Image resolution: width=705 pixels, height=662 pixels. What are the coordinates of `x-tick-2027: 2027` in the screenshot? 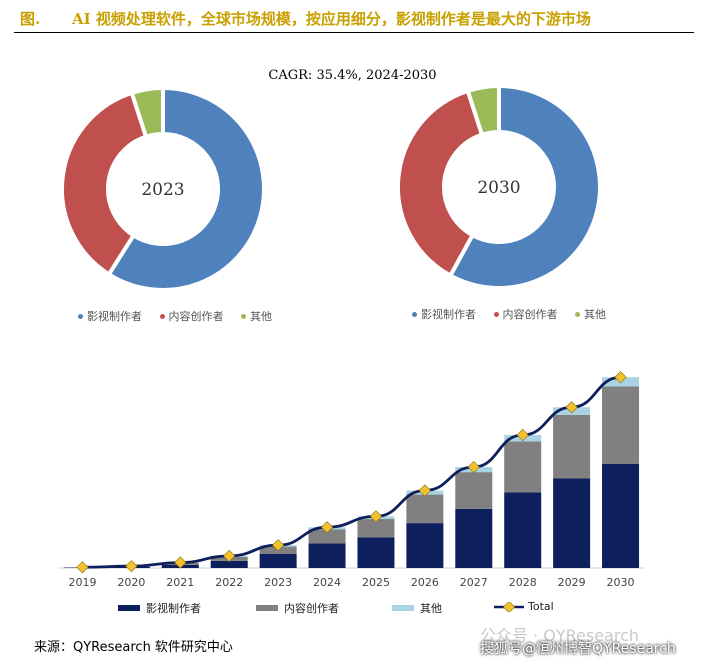 It's located at (474, 582).